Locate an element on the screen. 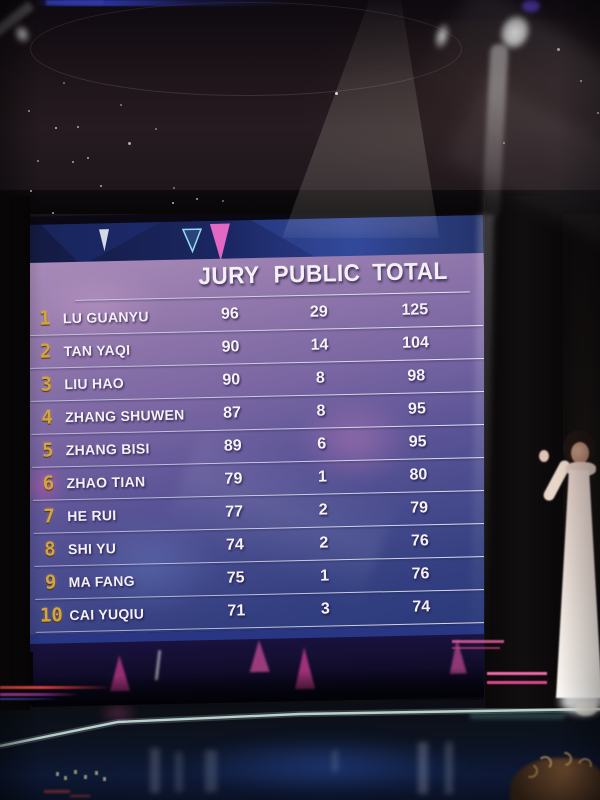  contestant-name: LU GUANYU is located at coordinates (106, 317).